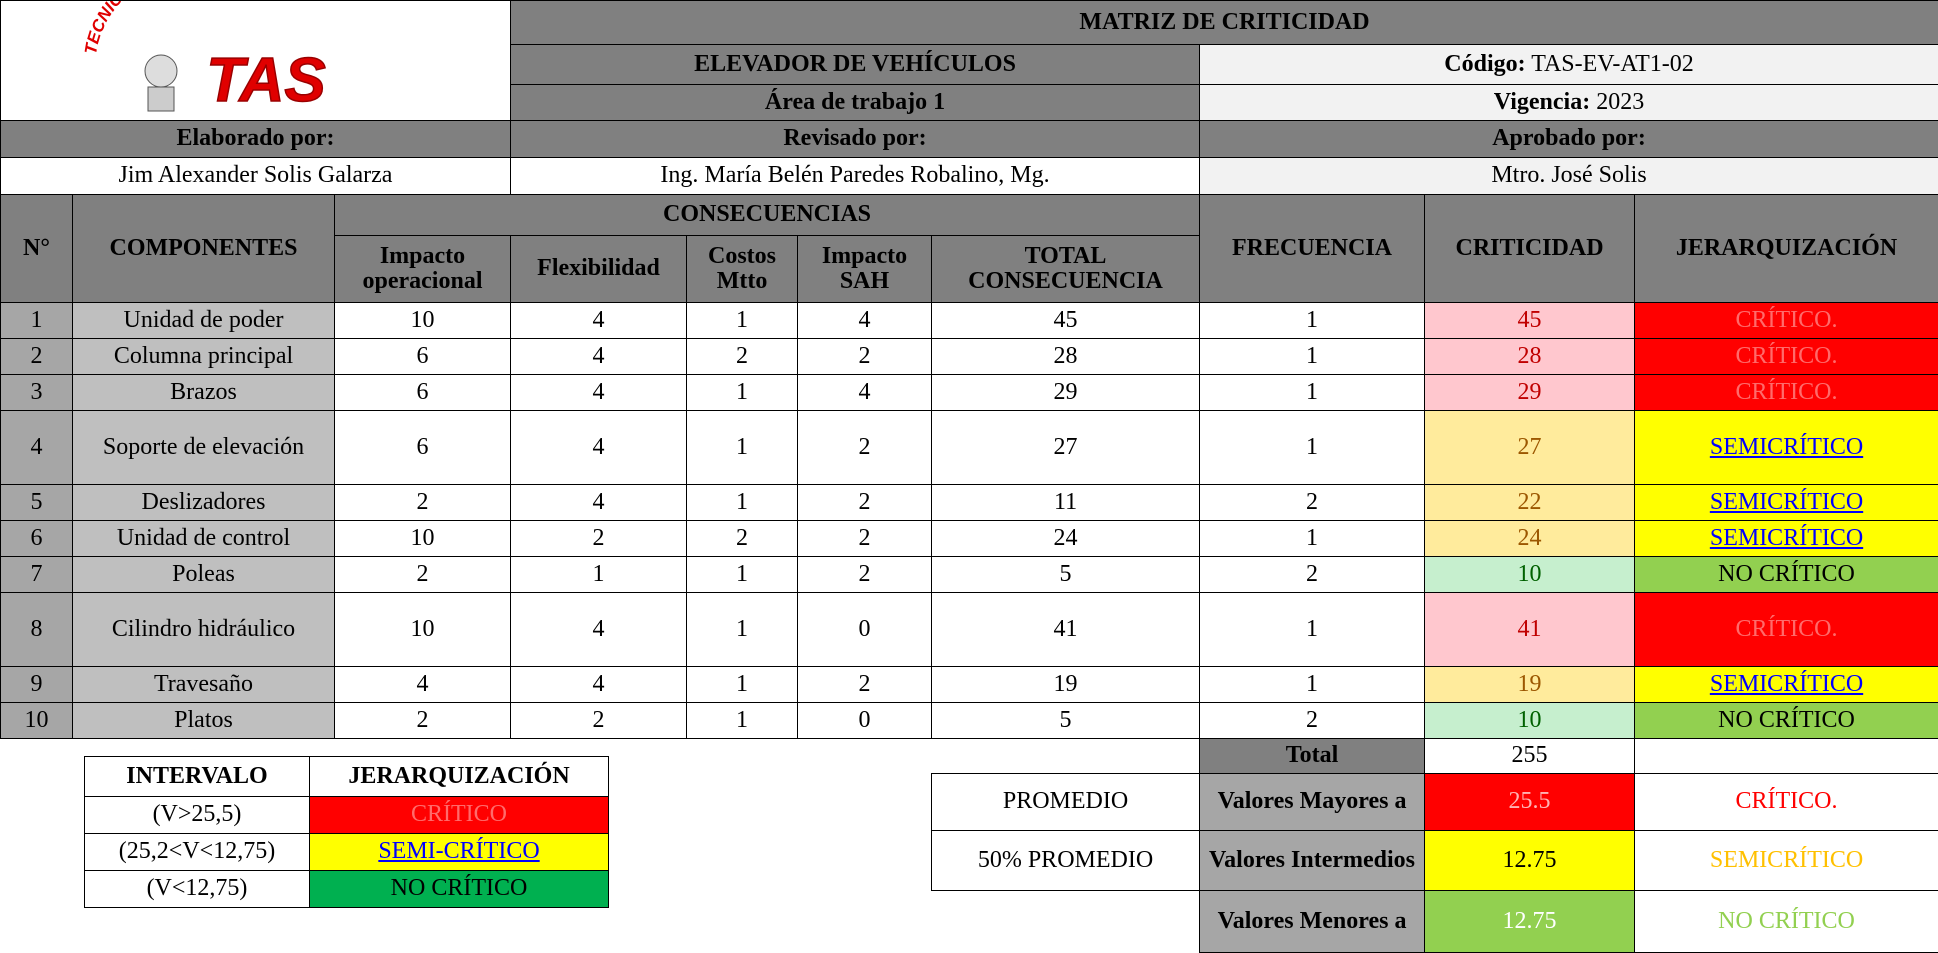  Describe the element at coordinates (37, 357) in the screenshot. I see `row-number: 2` at that location.